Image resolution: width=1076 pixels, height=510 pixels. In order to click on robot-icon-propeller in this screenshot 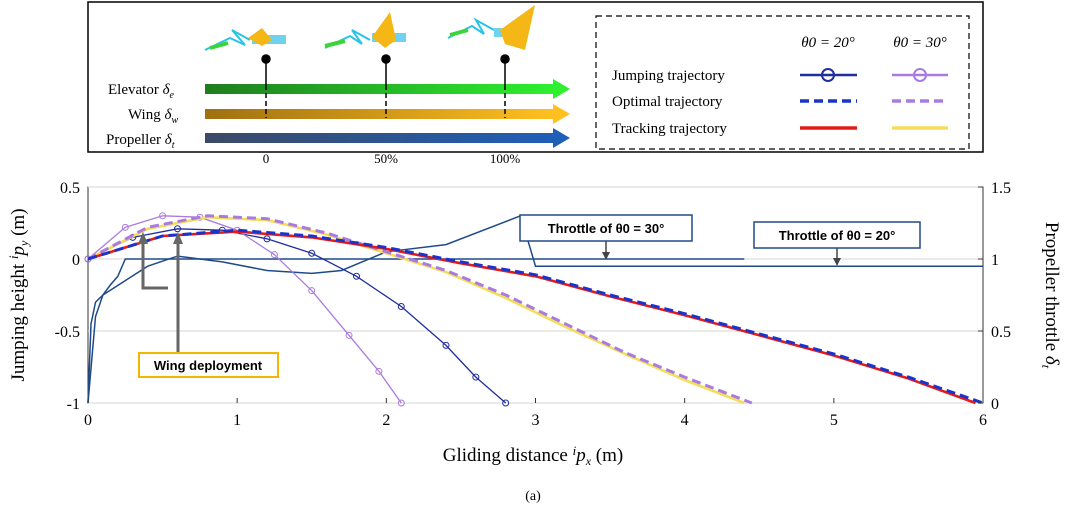, I will do `click(491, 27)`.